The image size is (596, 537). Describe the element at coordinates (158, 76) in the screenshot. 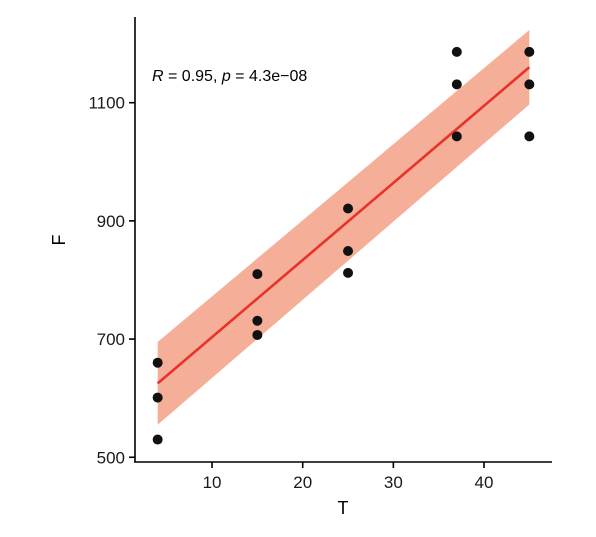

I see `r-symbol: R` at that location.